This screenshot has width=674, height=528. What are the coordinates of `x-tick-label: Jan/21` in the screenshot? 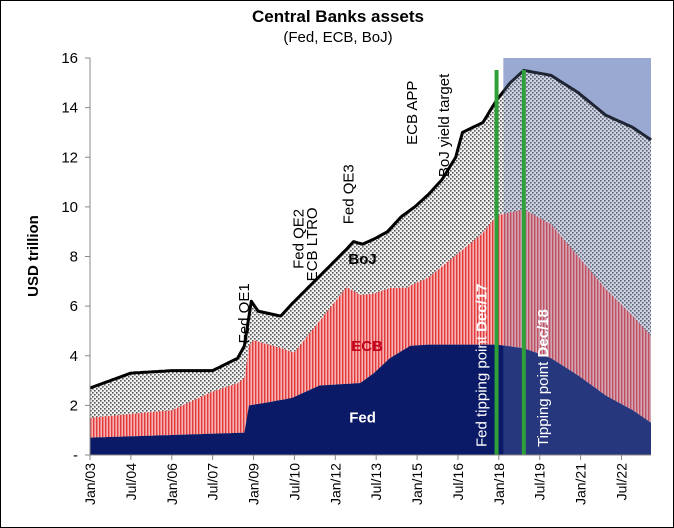 It's located at (581, 484).